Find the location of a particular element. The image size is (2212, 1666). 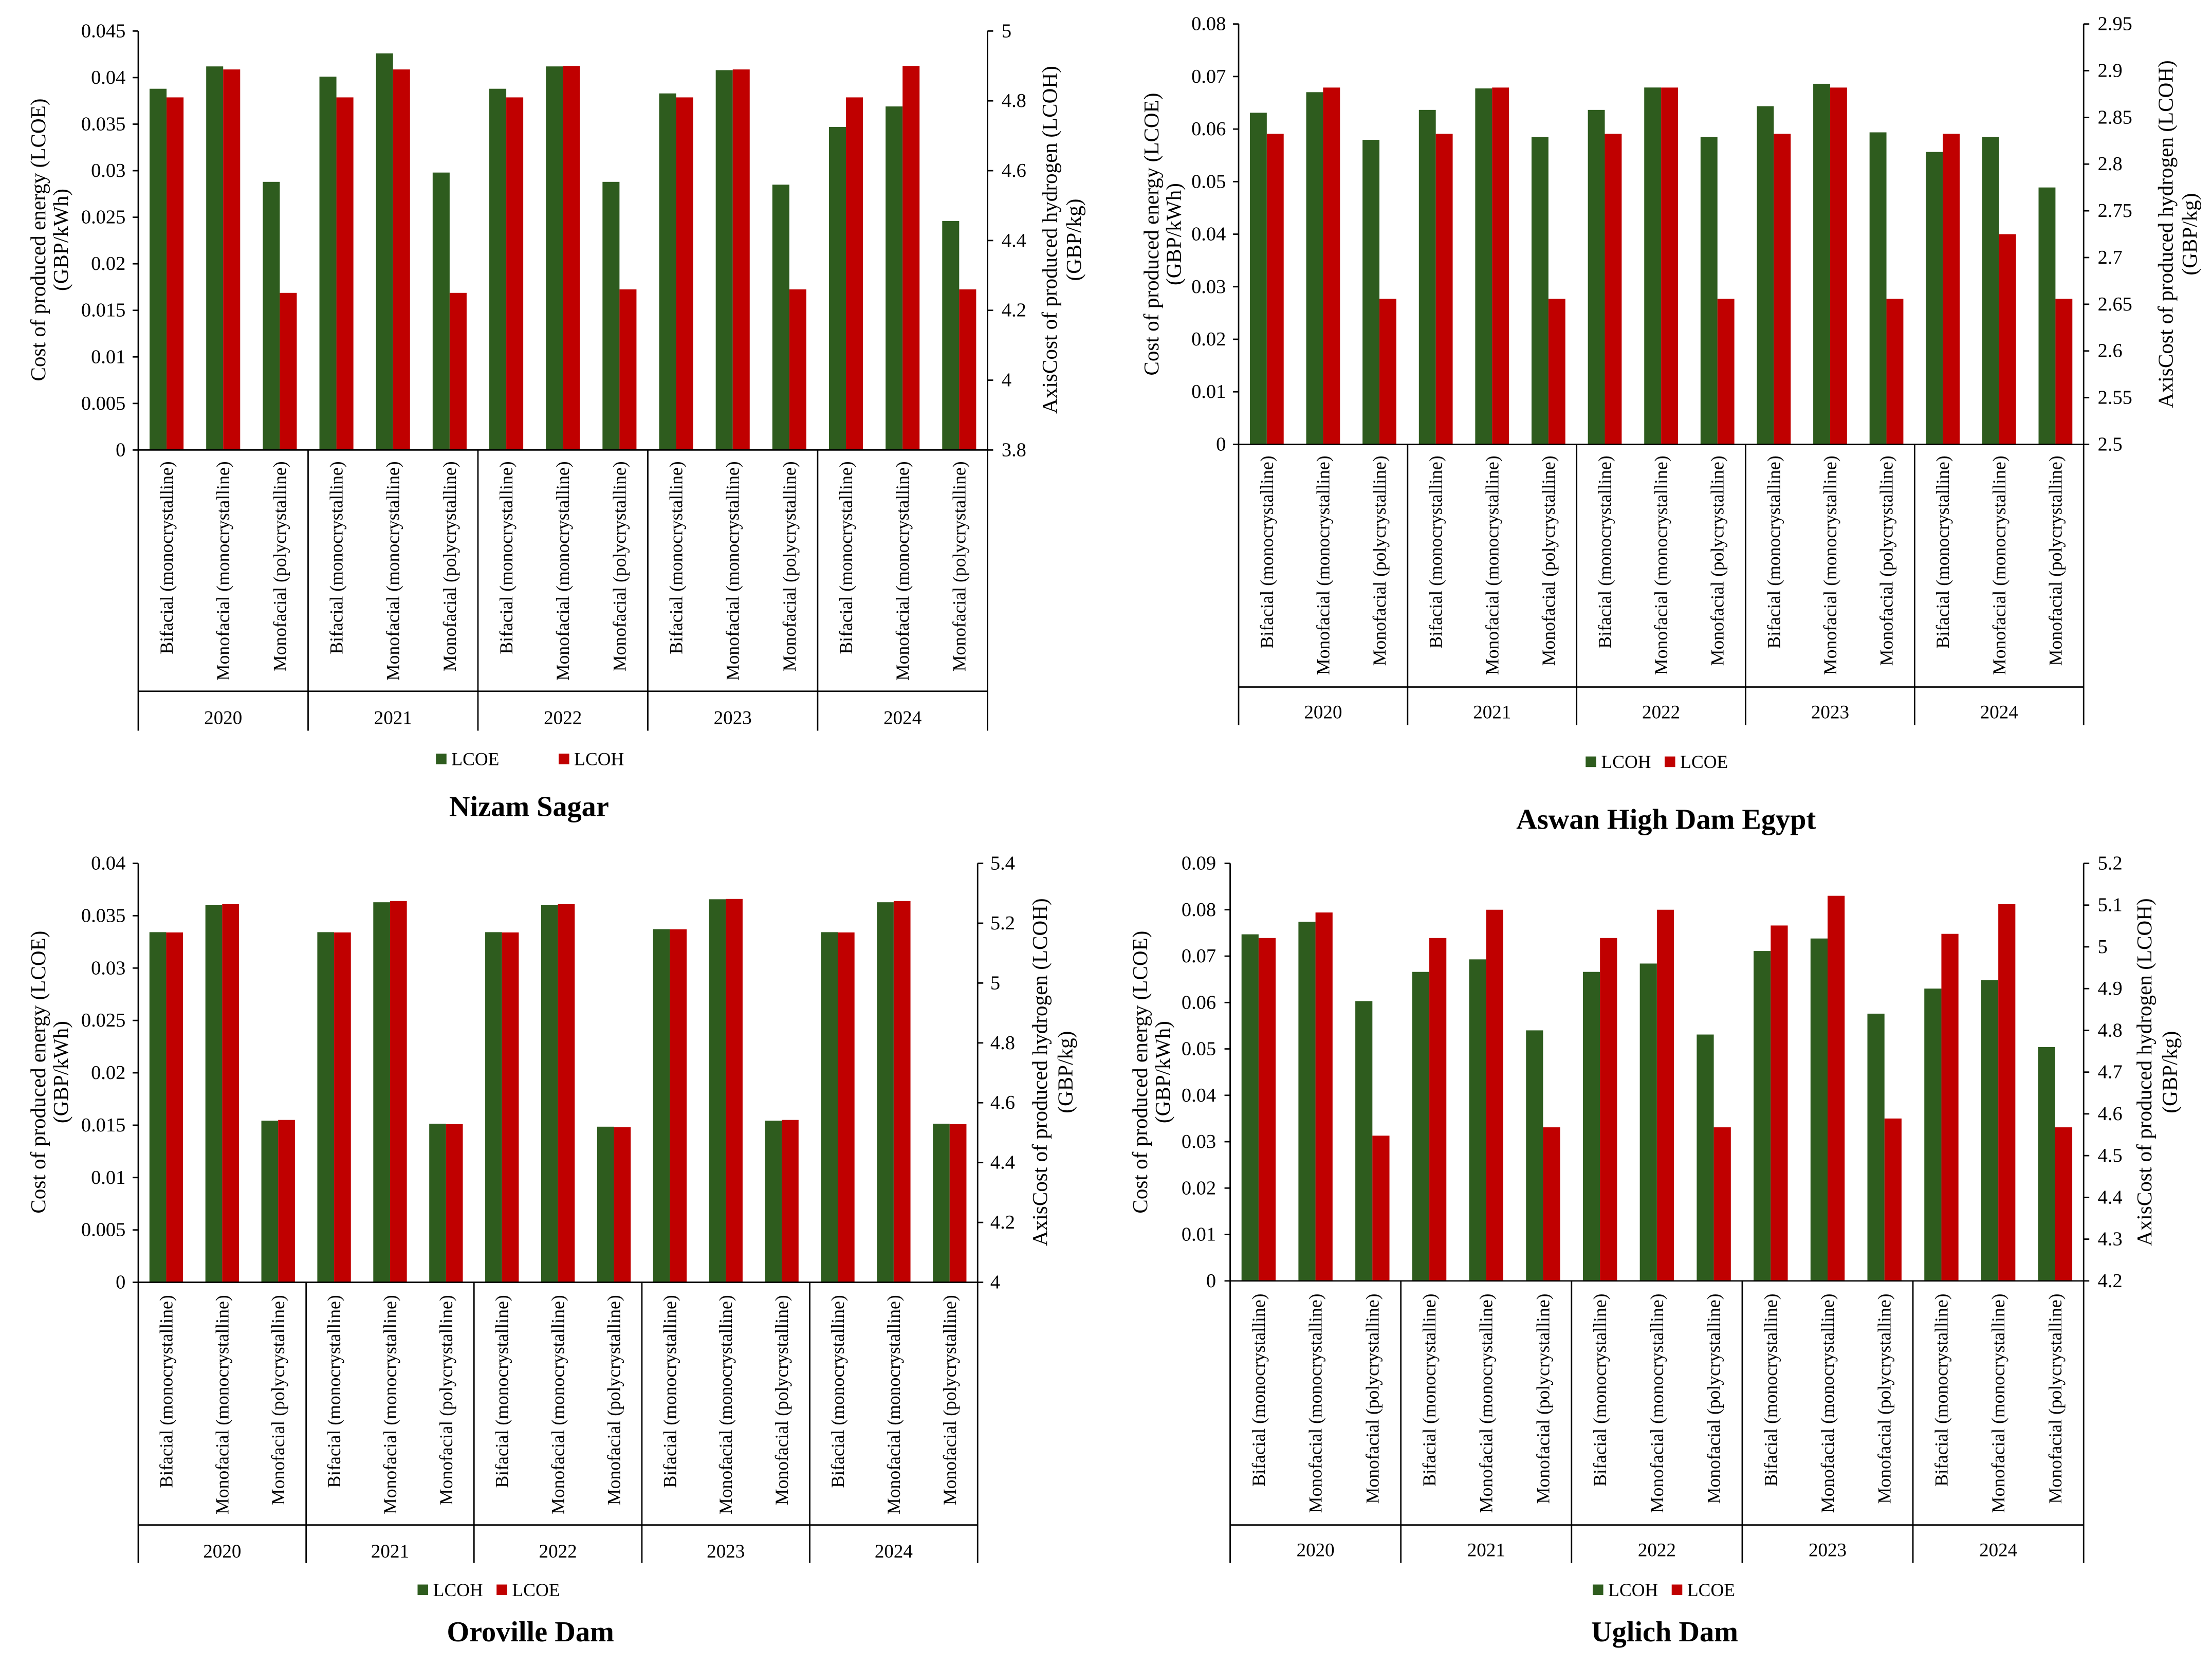

y-axis-tick-label: 0.09 is located at coordinates (1199, 863).